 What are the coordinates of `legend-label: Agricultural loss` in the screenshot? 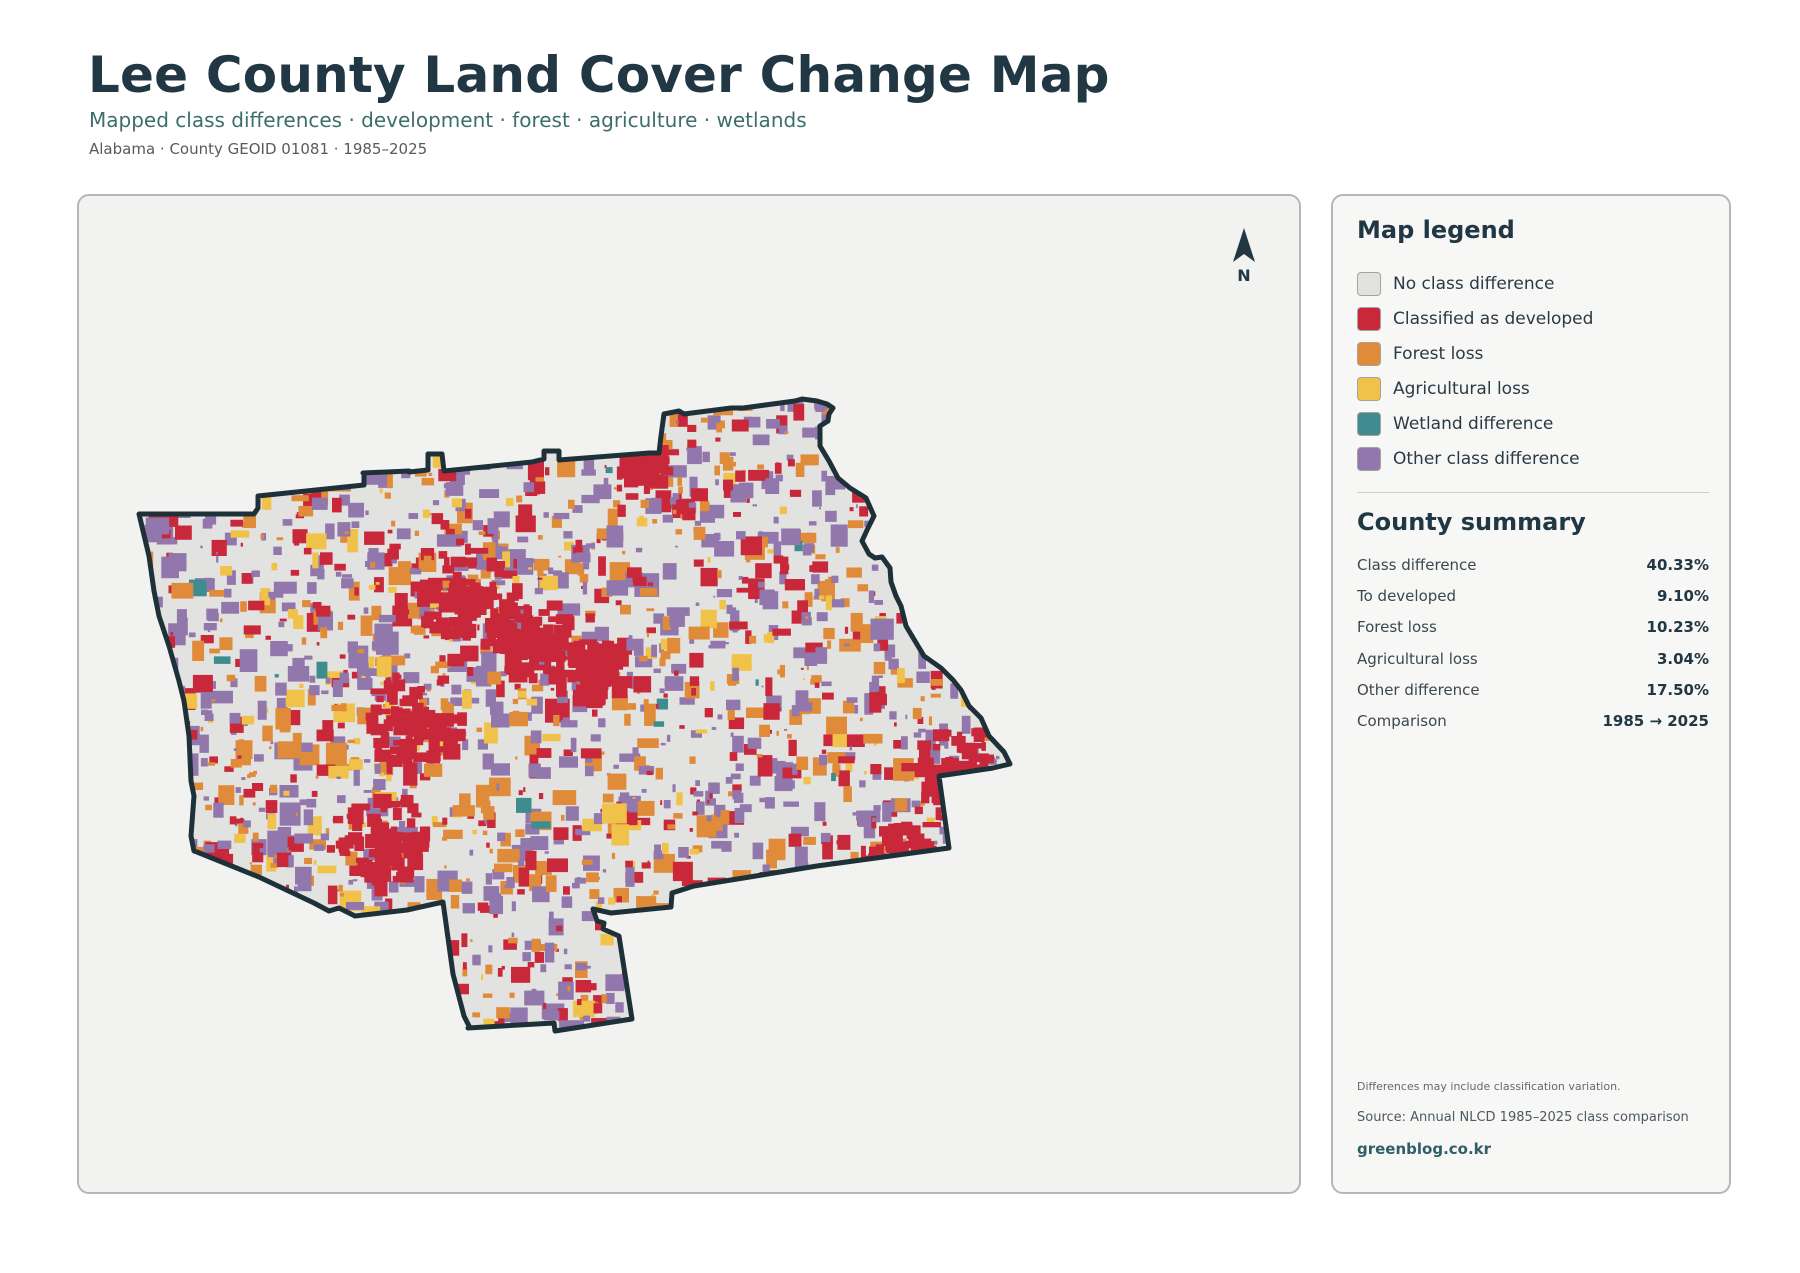 It's located at (1461, 388).